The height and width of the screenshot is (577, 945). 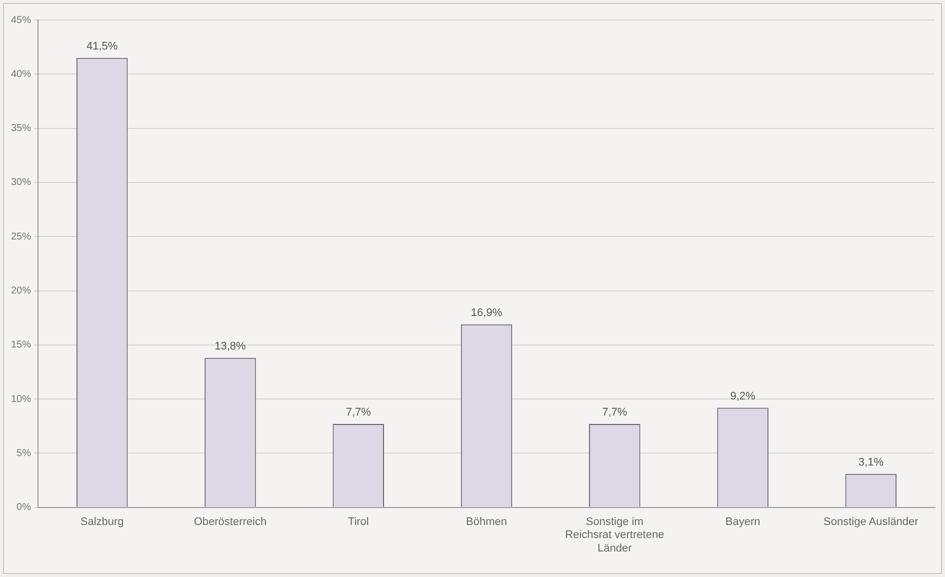 What do you see at coordinates (486, 312) in the screenshot?
I see `data-label: 16,9%` at bounding box center [486, 312].